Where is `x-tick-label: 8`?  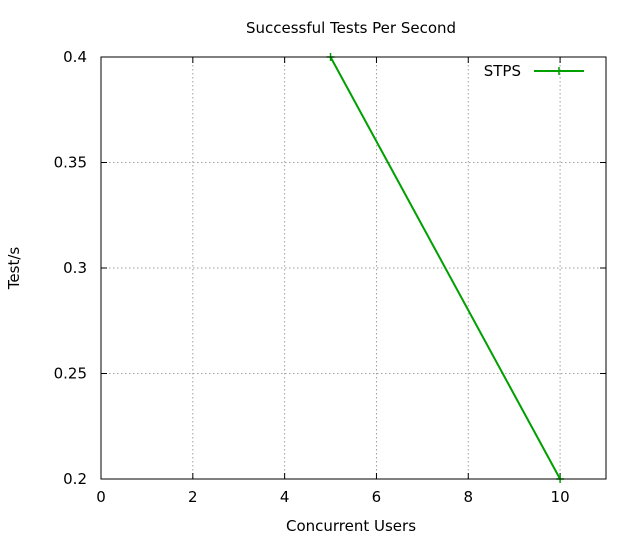 x-tick-label: 8 is located at coordinates (468, 497).